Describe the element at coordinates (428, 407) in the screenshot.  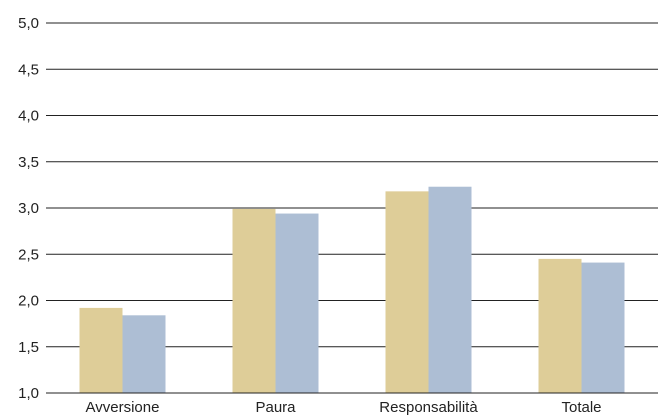
I see `x-category-label: Responsabilità` at that location.